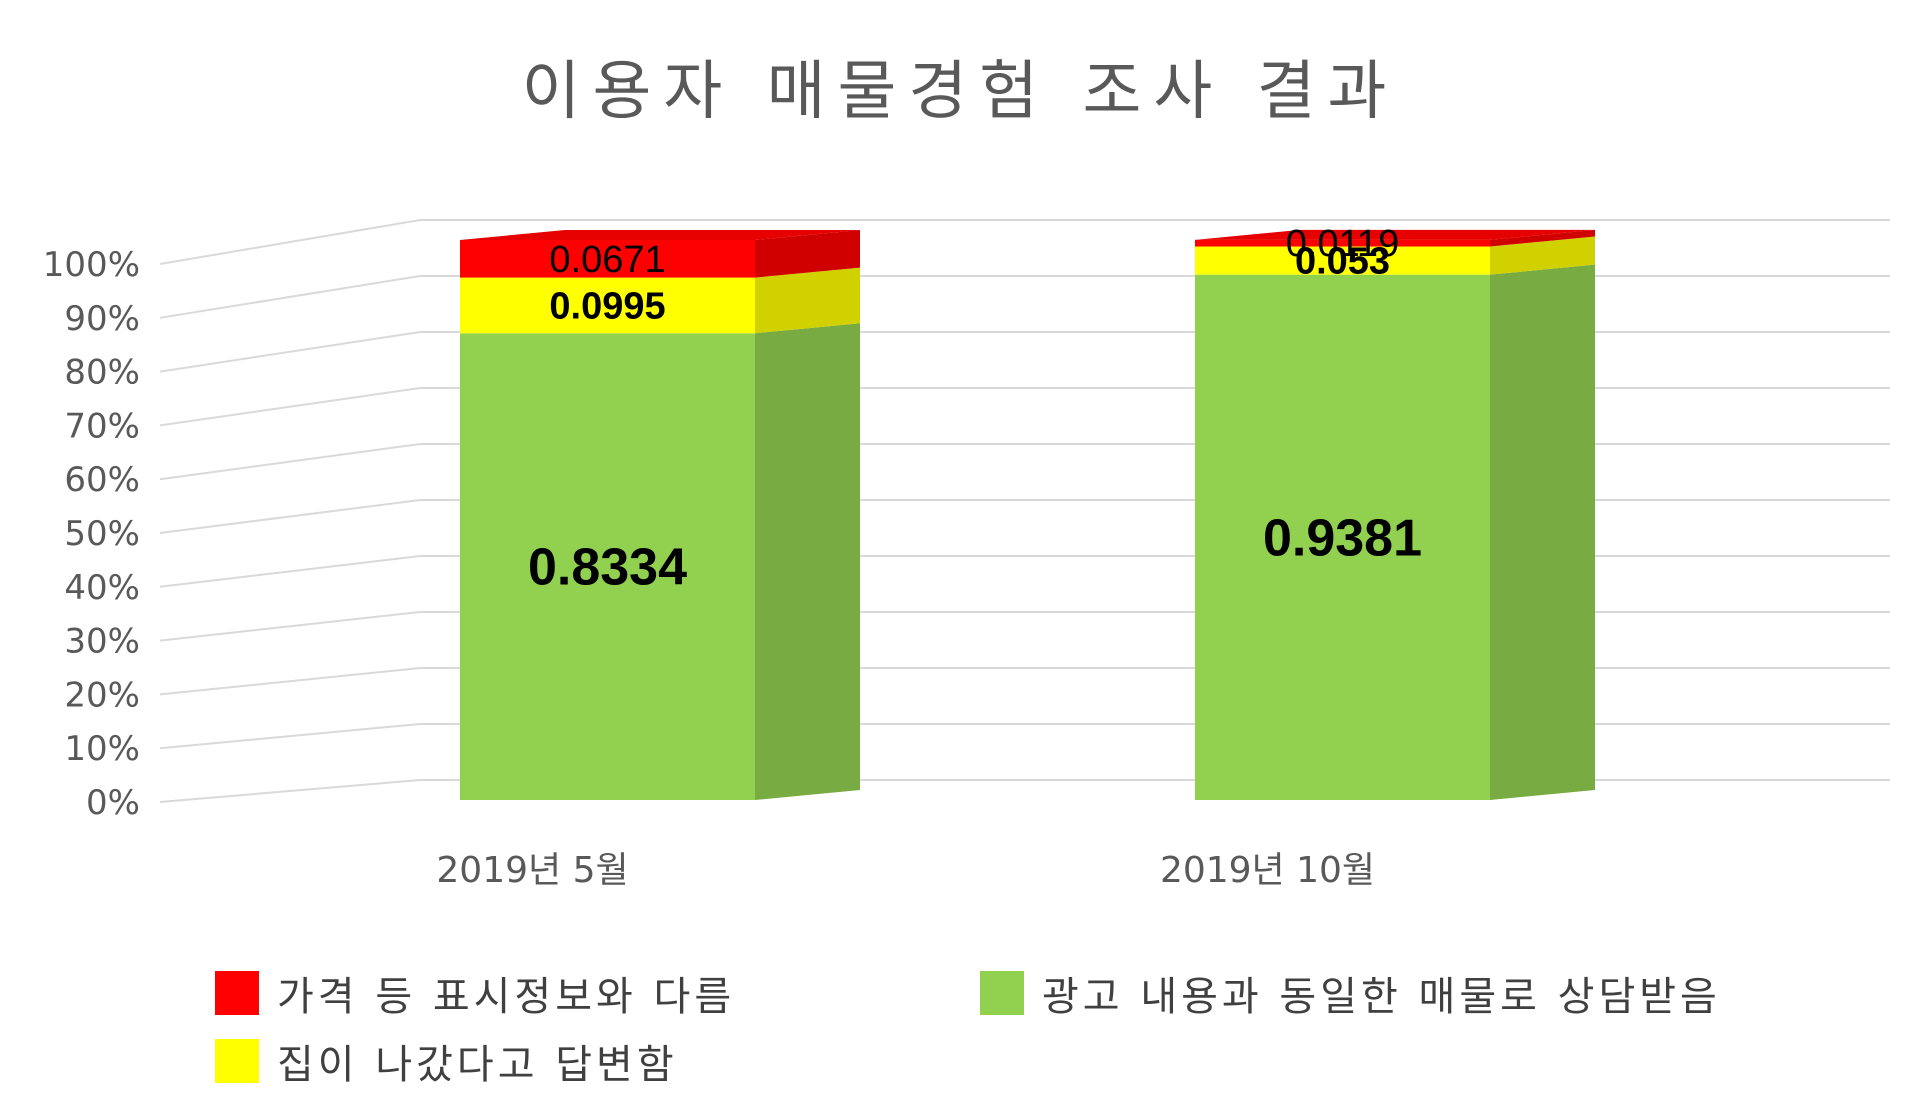  Describe the element at coordinates (113, 803) in the screenshot. I see `y-tick-label: 0%` at that location.